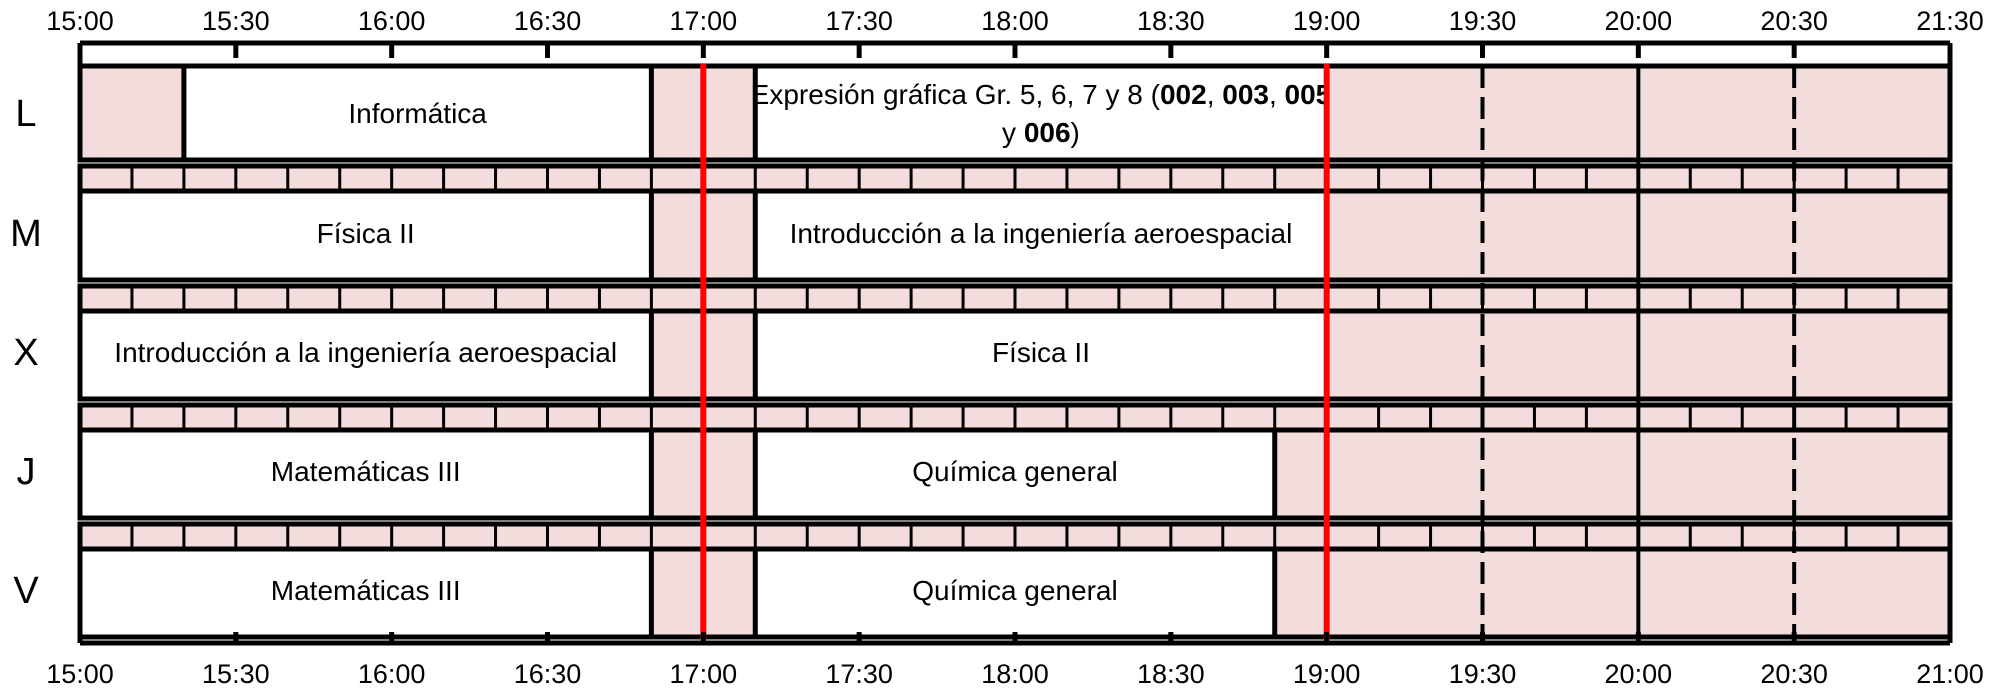 The image size is (2003, 696). Describe the element at coordinates (25, 353) in the screenshot. I see `day-label: X` at that location.